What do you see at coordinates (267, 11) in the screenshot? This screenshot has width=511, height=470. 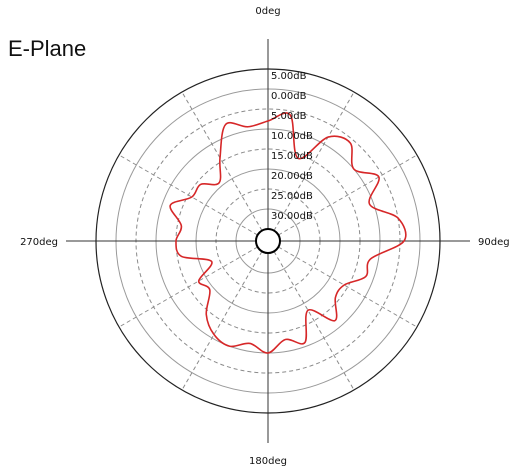 I see `angle-label-0: 0deg` at bounding box center [267, 11].